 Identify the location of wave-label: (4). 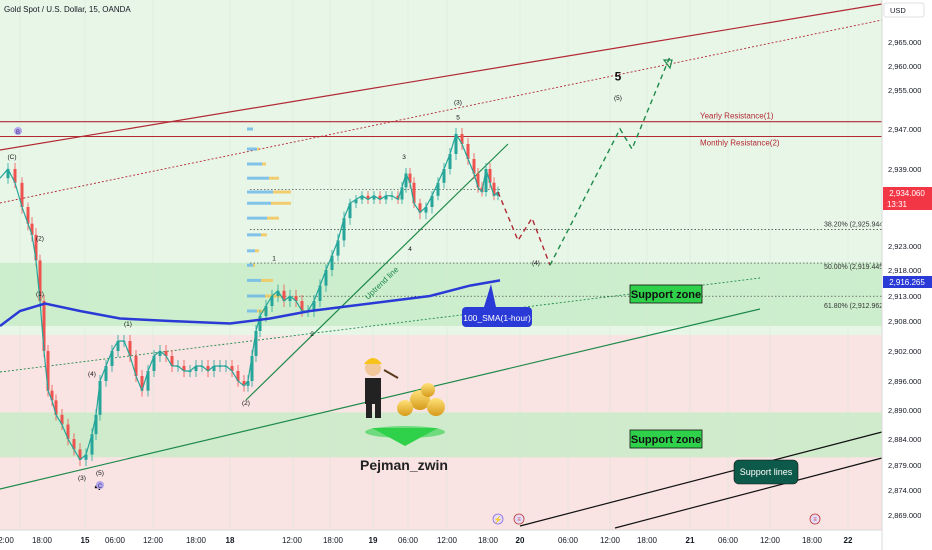
(92, 374).